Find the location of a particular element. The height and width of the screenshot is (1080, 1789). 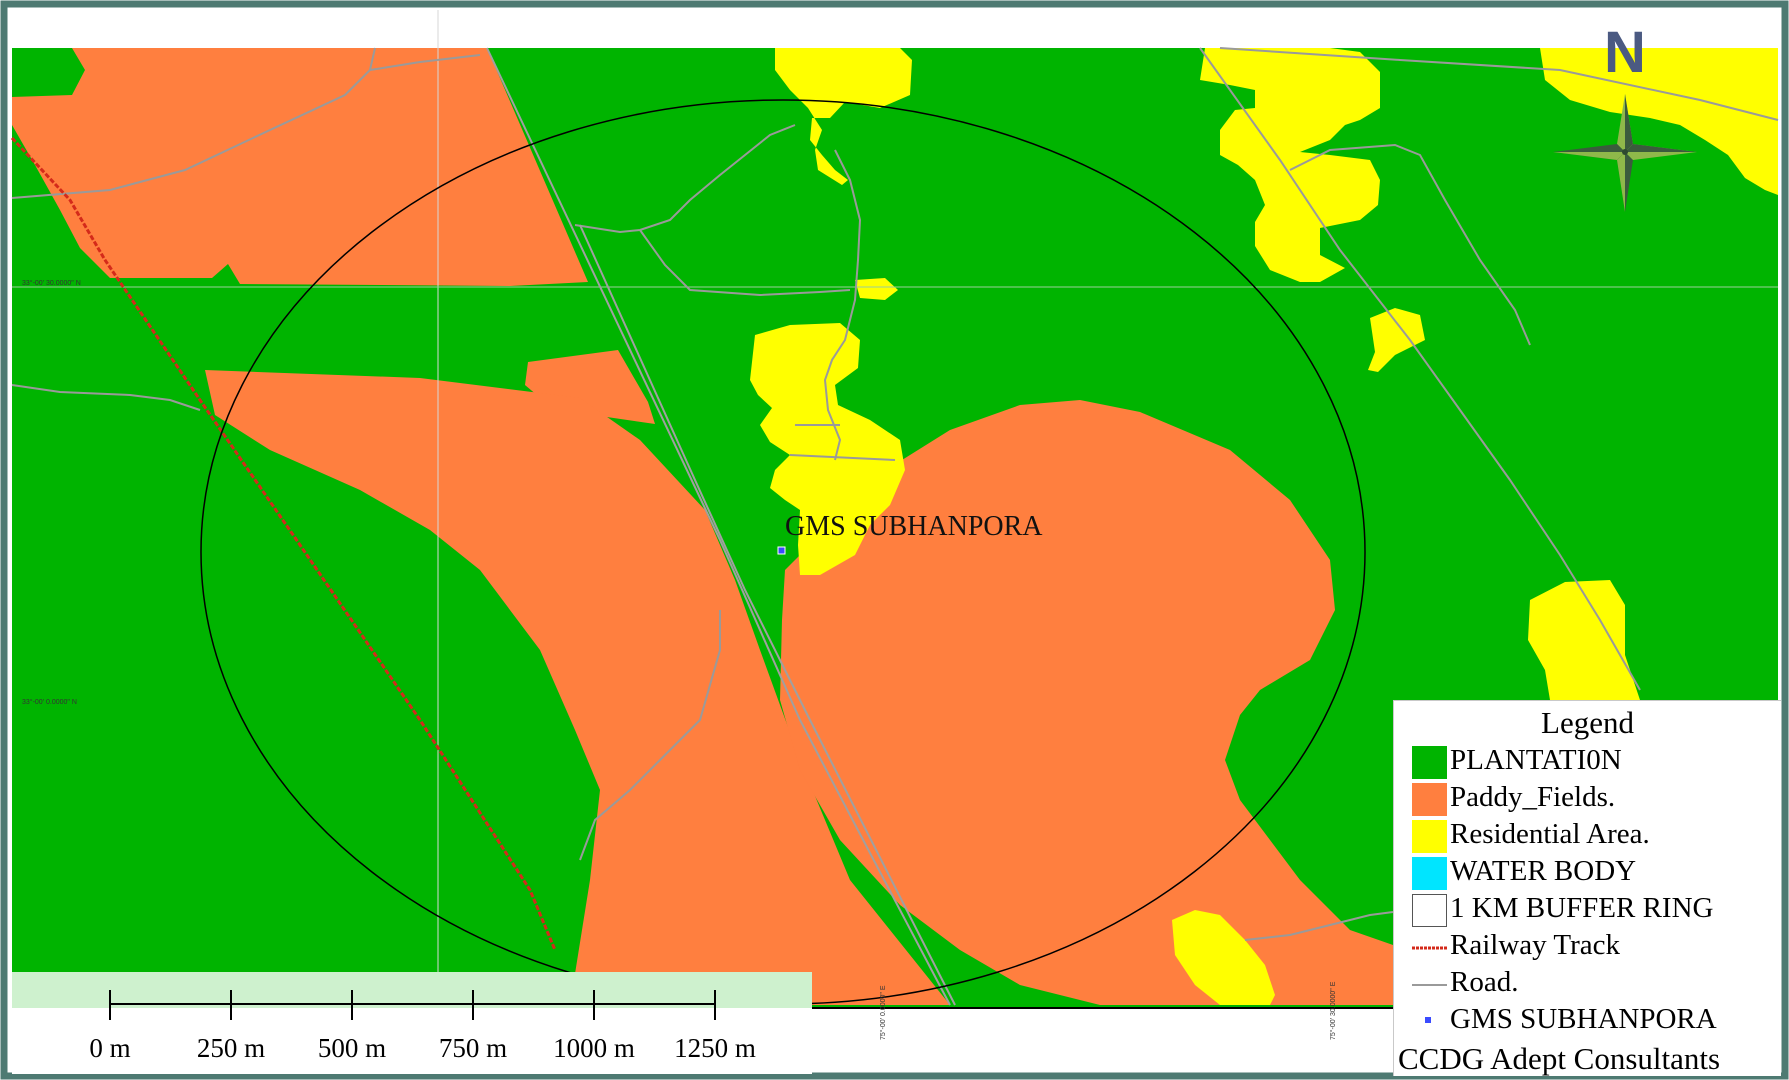

legend-item-label: GMS SUBHANPORA is located at coordinates (1583, 1019).